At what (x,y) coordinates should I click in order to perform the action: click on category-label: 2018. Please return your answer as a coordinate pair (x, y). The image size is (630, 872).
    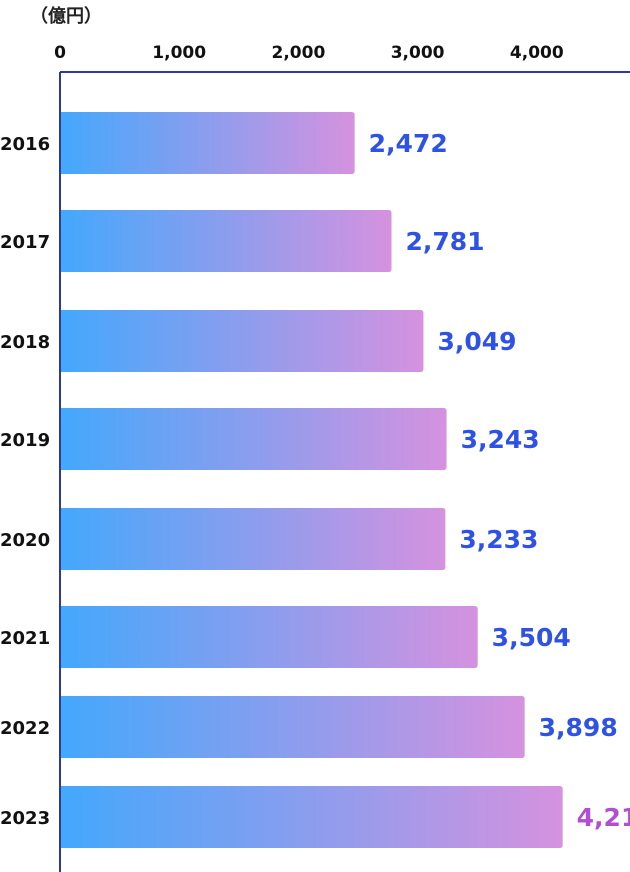
    Looking at the image, I should click on (25, 342).